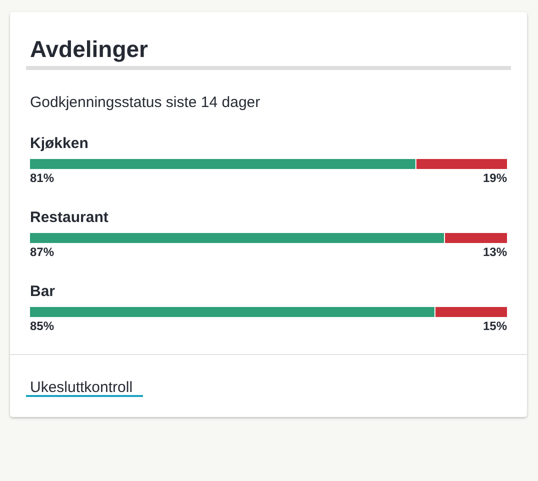  What do you see at coordinates (81, 387) in the screenshot?
I see `text: Ukesluttkontroll` at bounding box center [81, 387].